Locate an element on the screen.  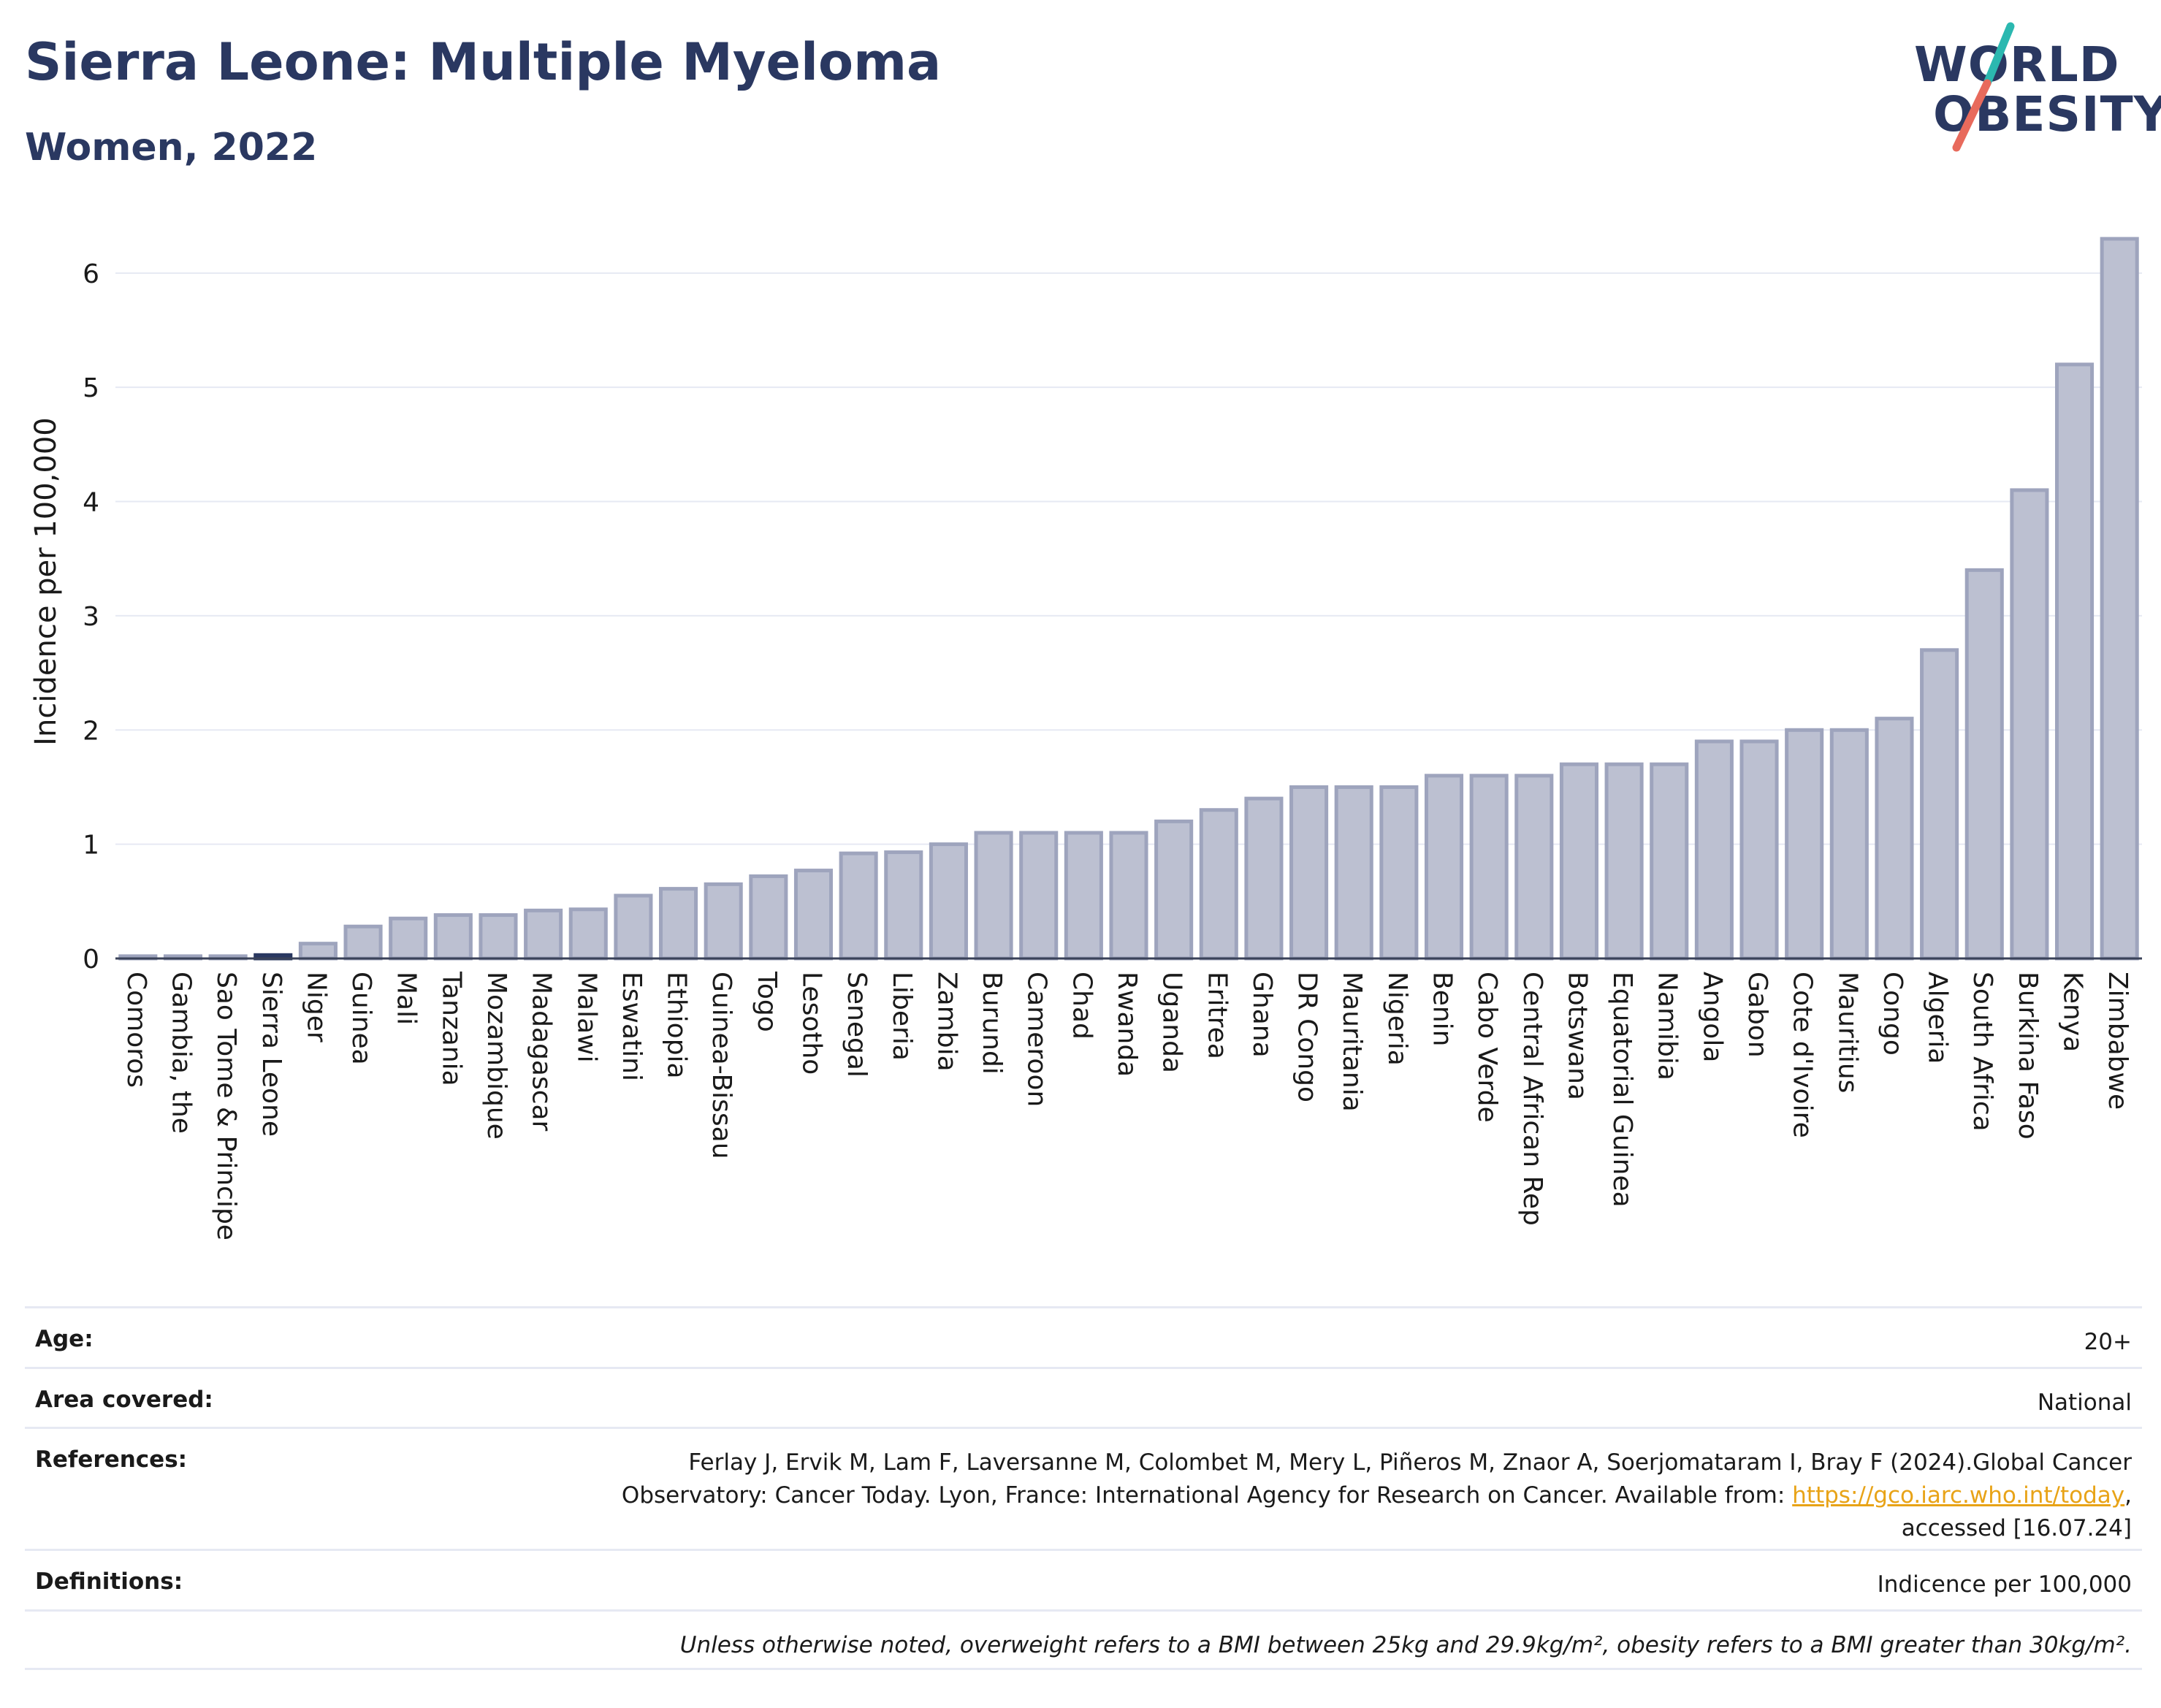
x-tick-label: Rwanda is located at coordinates (1127, 1024).